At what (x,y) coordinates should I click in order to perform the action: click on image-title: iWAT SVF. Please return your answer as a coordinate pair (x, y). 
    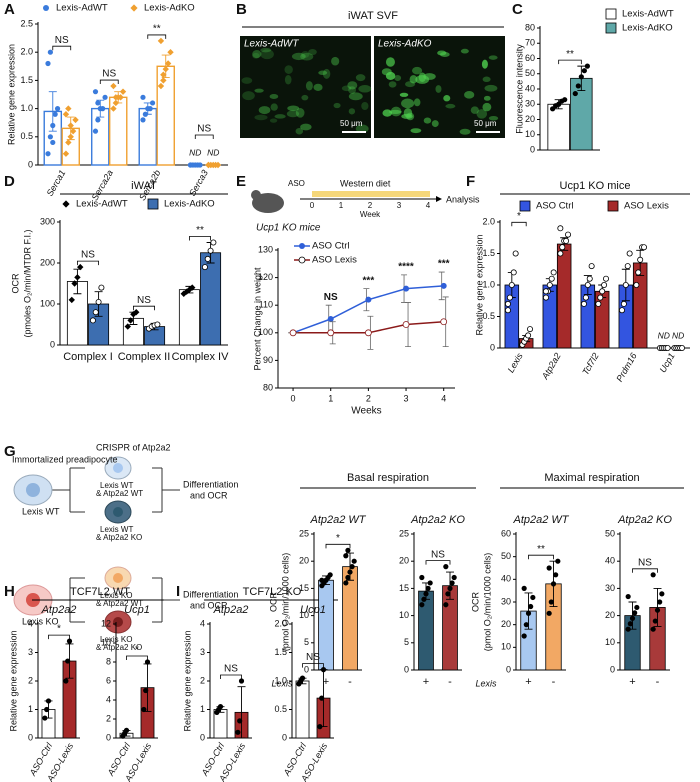
    Looking at the image, I should click on (373, 16).